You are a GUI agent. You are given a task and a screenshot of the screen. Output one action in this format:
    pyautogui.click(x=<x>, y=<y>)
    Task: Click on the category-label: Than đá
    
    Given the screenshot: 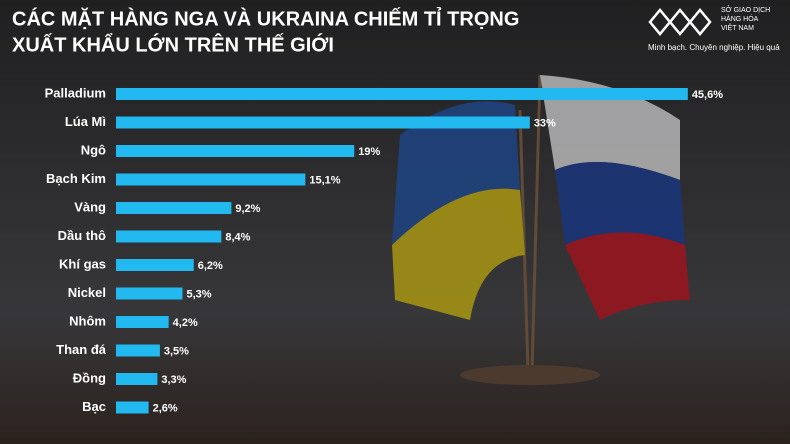 What is the action you would take?
    pyautogui.click(x=81, y=349)
    